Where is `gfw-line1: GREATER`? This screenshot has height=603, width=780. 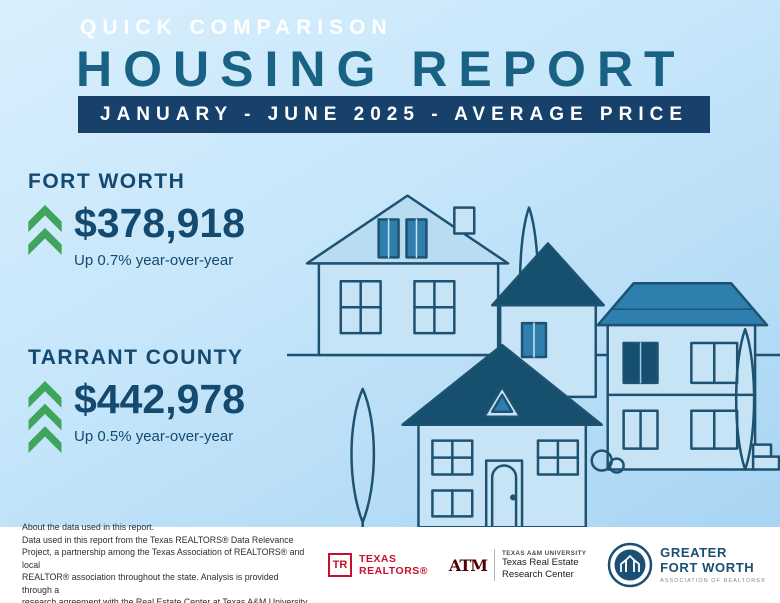
gfw-line1: GREATER is located at coordinates (693, 553).